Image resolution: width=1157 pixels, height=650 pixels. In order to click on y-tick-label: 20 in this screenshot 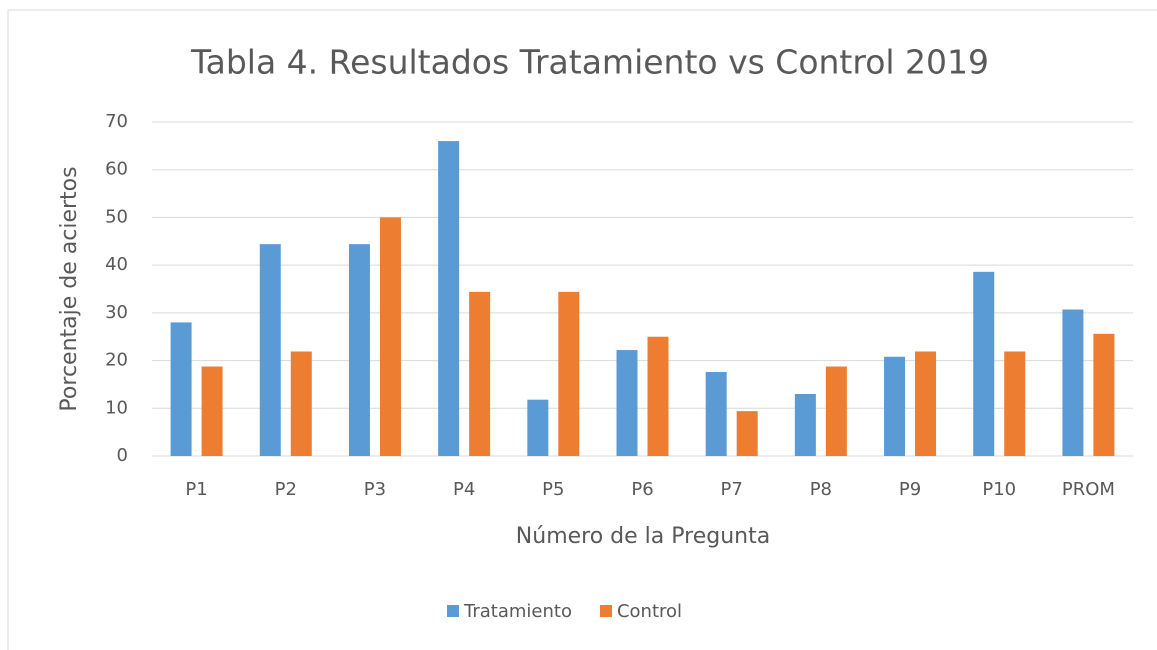, I will do `click(116, 360)`.